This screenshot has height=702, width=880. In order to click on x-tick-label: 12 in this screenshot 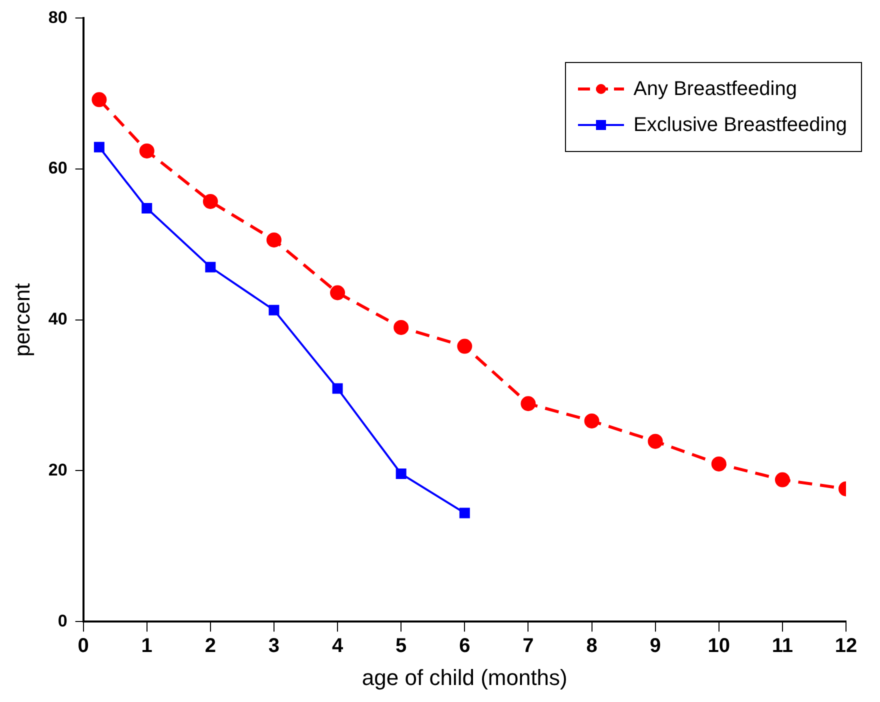, I will do `click(846, 646)`.